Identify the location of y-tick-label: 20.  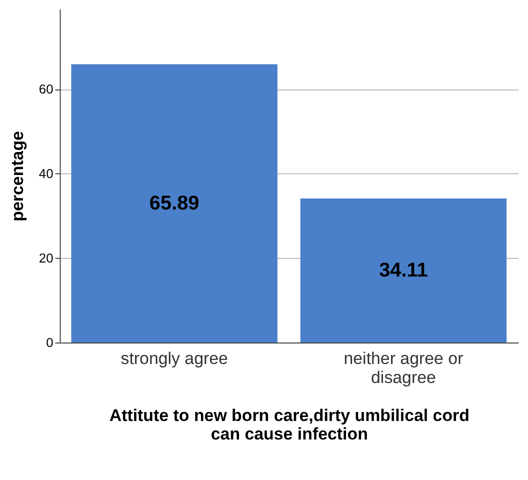
(46, 258).